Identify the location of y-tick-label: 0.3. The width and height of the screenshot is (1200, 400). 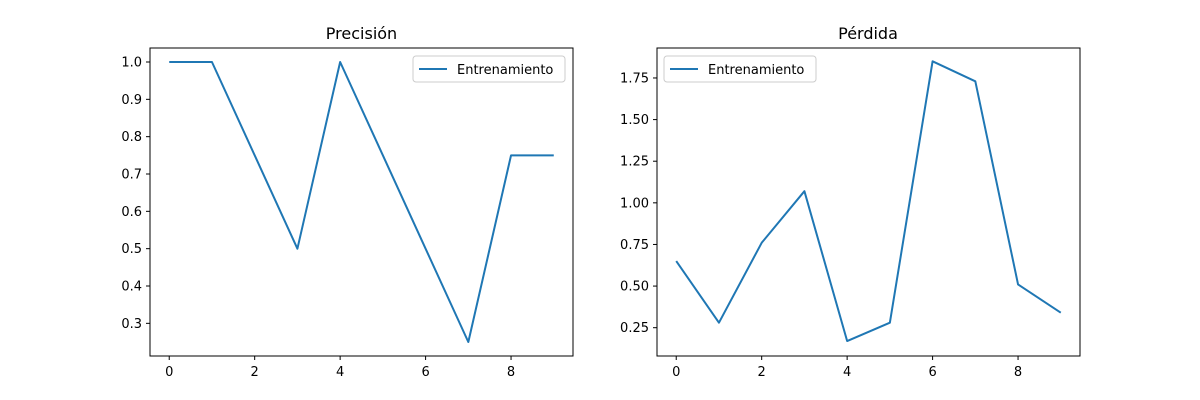
(131, 324).